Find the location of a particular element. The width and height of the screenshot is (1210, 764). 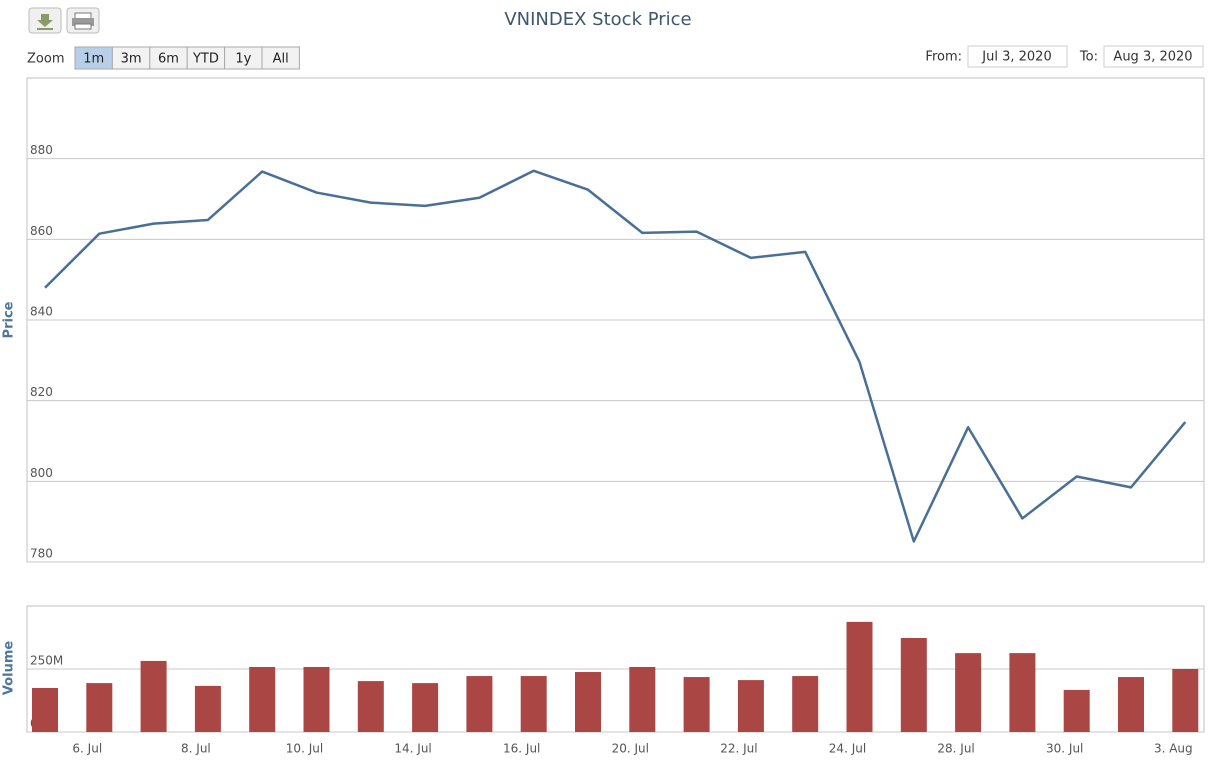

x-tick-label: 3. Aug is located at coordinates (1173, 749).